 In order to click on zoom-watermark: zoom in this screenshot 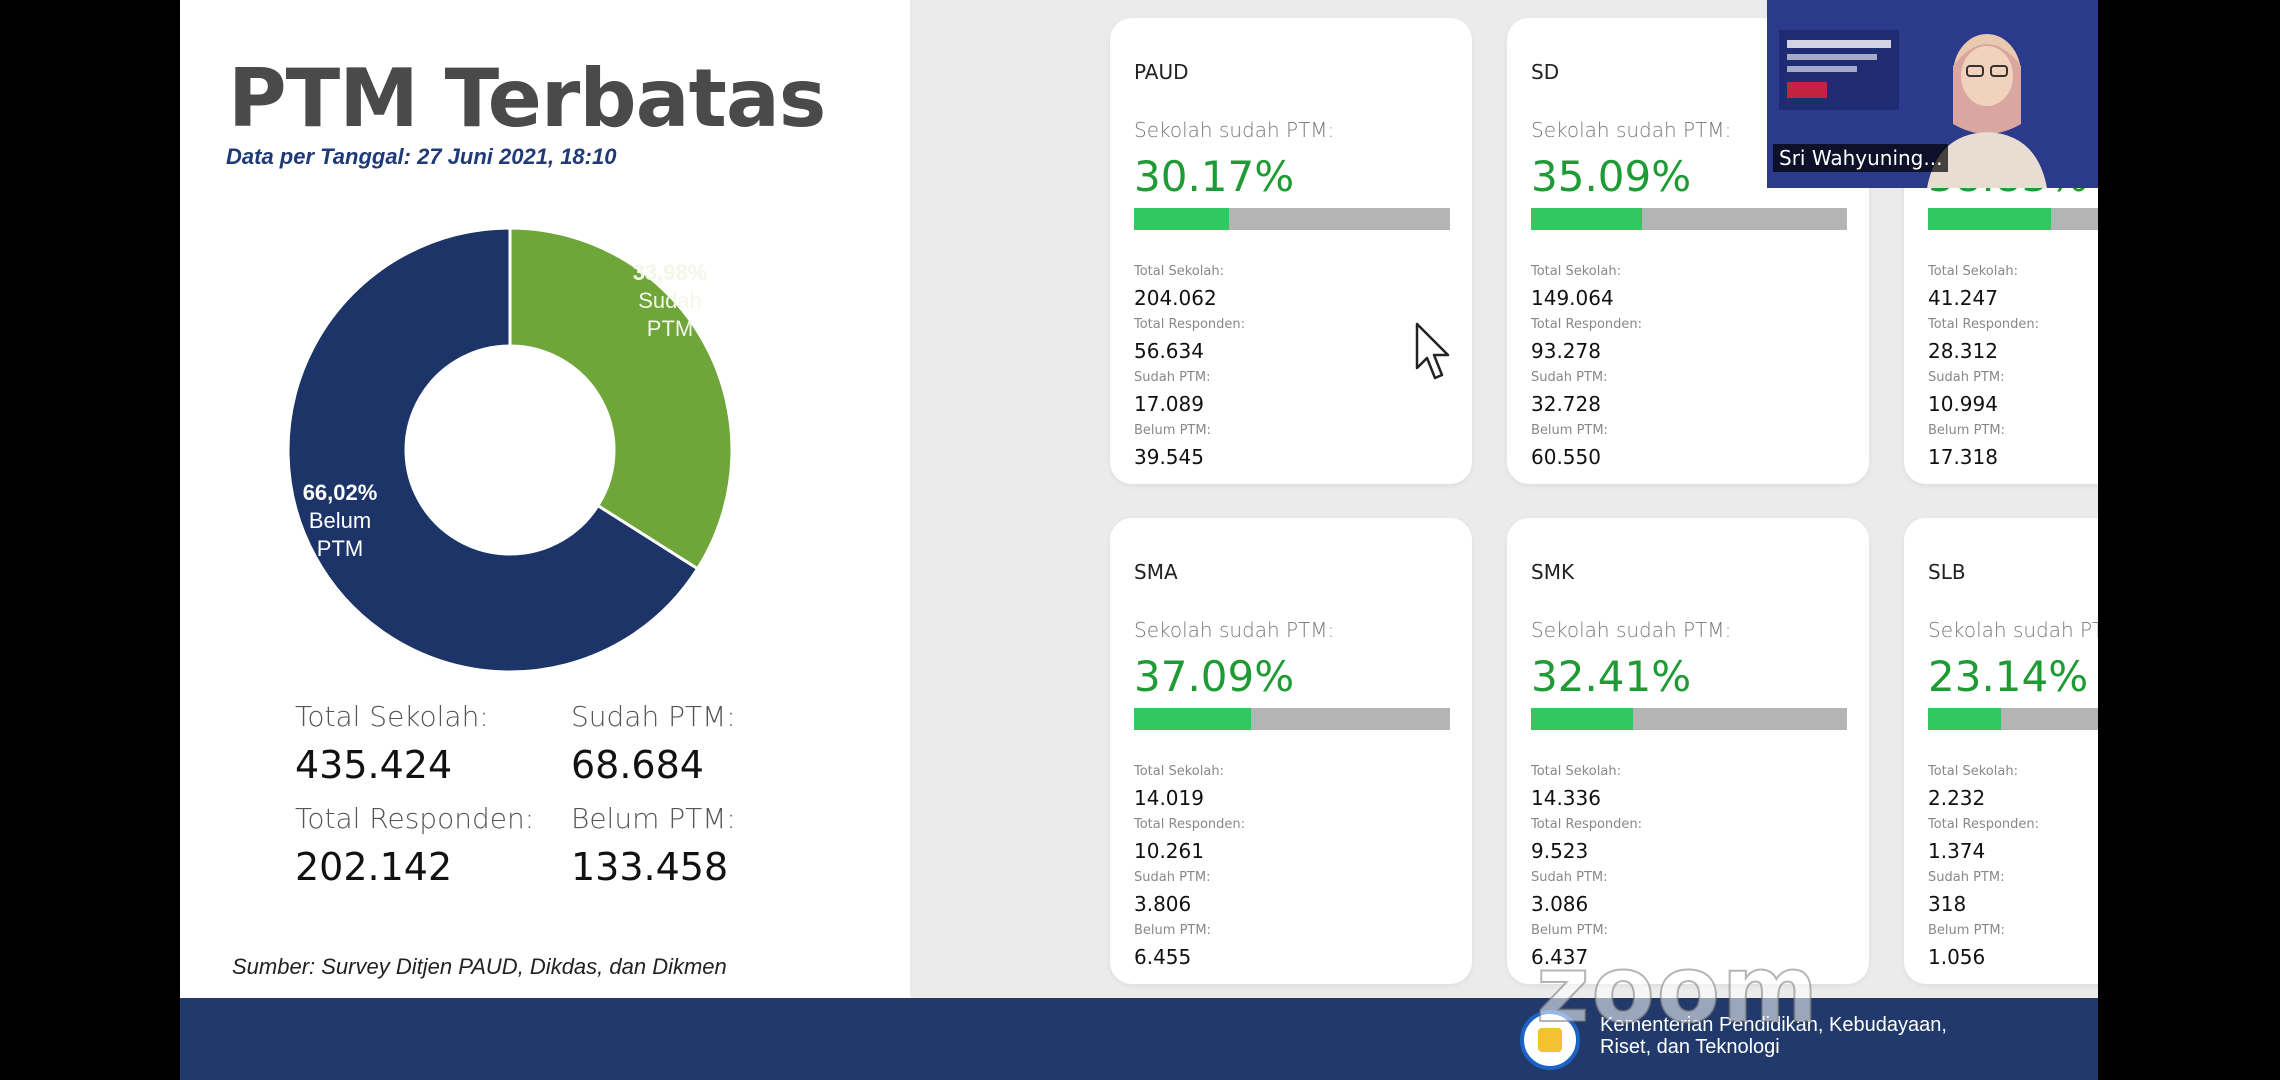, I will do `click(1677, 989)`.